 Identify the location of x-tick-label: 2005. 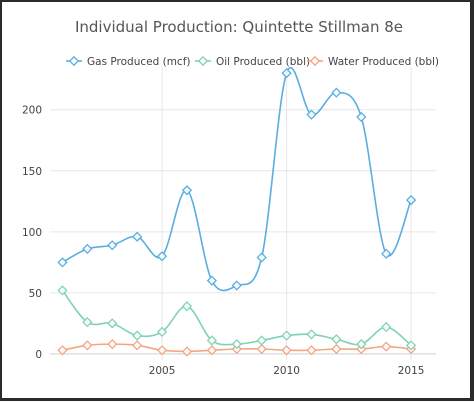
(162, 371).